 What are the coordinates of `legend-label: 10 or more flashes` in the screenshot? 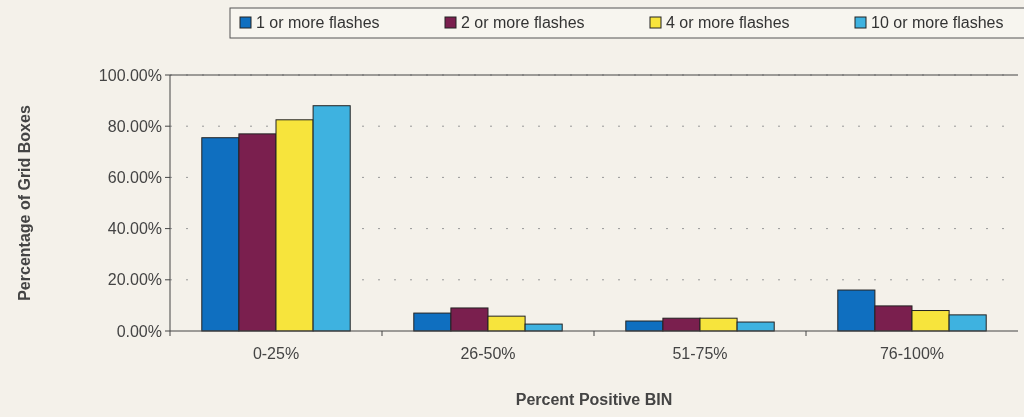 It's located at (937, 22).